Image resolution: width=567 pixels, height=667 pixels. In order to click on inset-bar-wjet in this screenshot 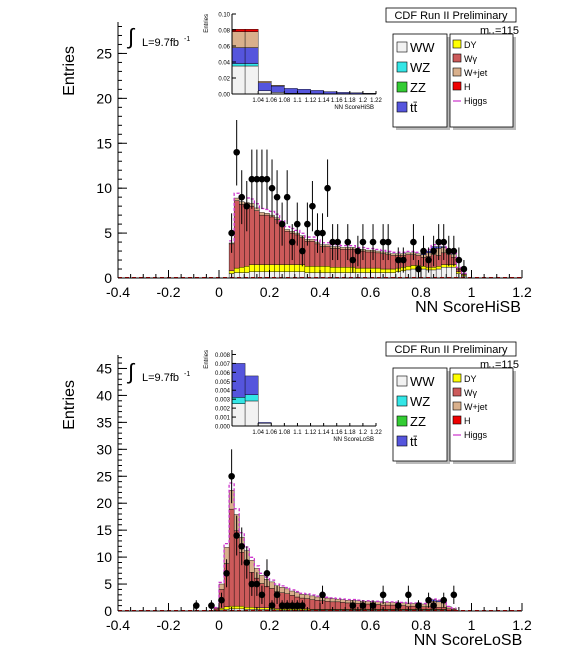, I will do `click(238, 39)`.